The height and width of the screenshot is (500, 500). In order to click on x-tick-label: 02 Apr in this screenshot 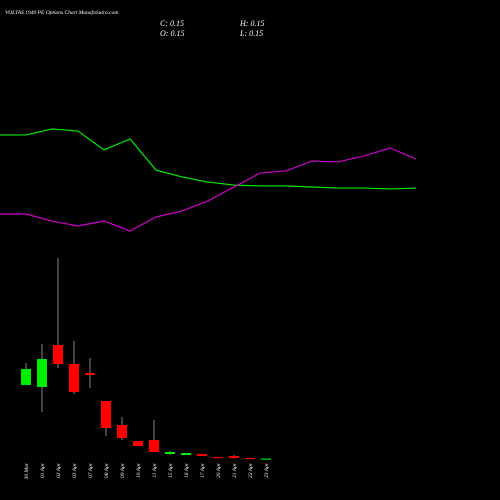, I will do `click(59, 470)`.